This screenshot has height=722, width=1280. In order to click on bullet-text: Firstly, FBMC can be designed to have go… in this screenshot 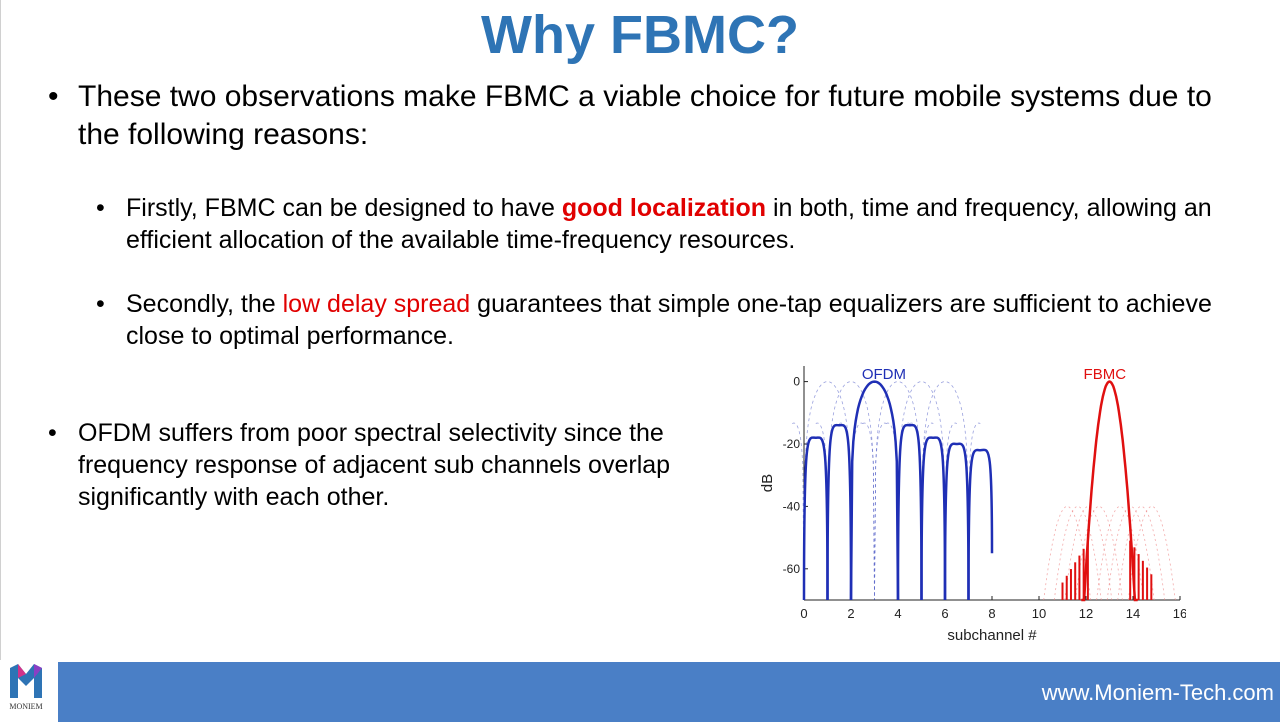, I will do `click(671, 224)`.